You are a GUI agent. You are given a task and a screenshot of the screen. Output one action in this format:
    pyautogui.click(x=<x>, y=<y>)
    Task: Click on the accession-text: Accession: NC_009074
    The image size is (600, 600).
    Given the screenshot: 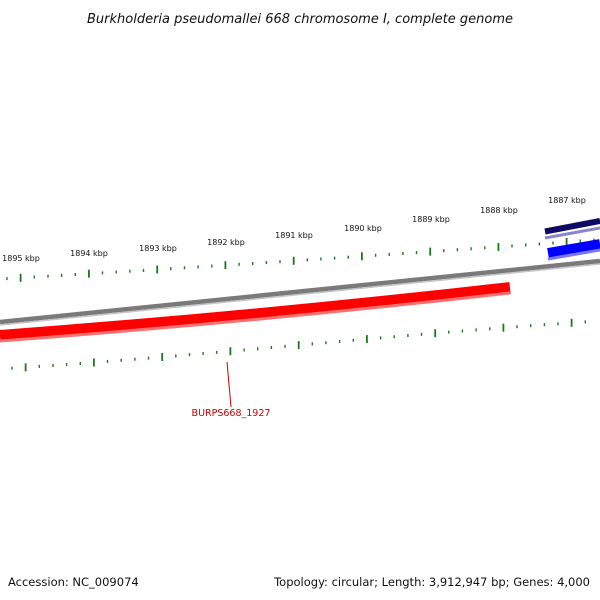 What is the action you would take?
    pyautogui.click(x=73, y=582)
    